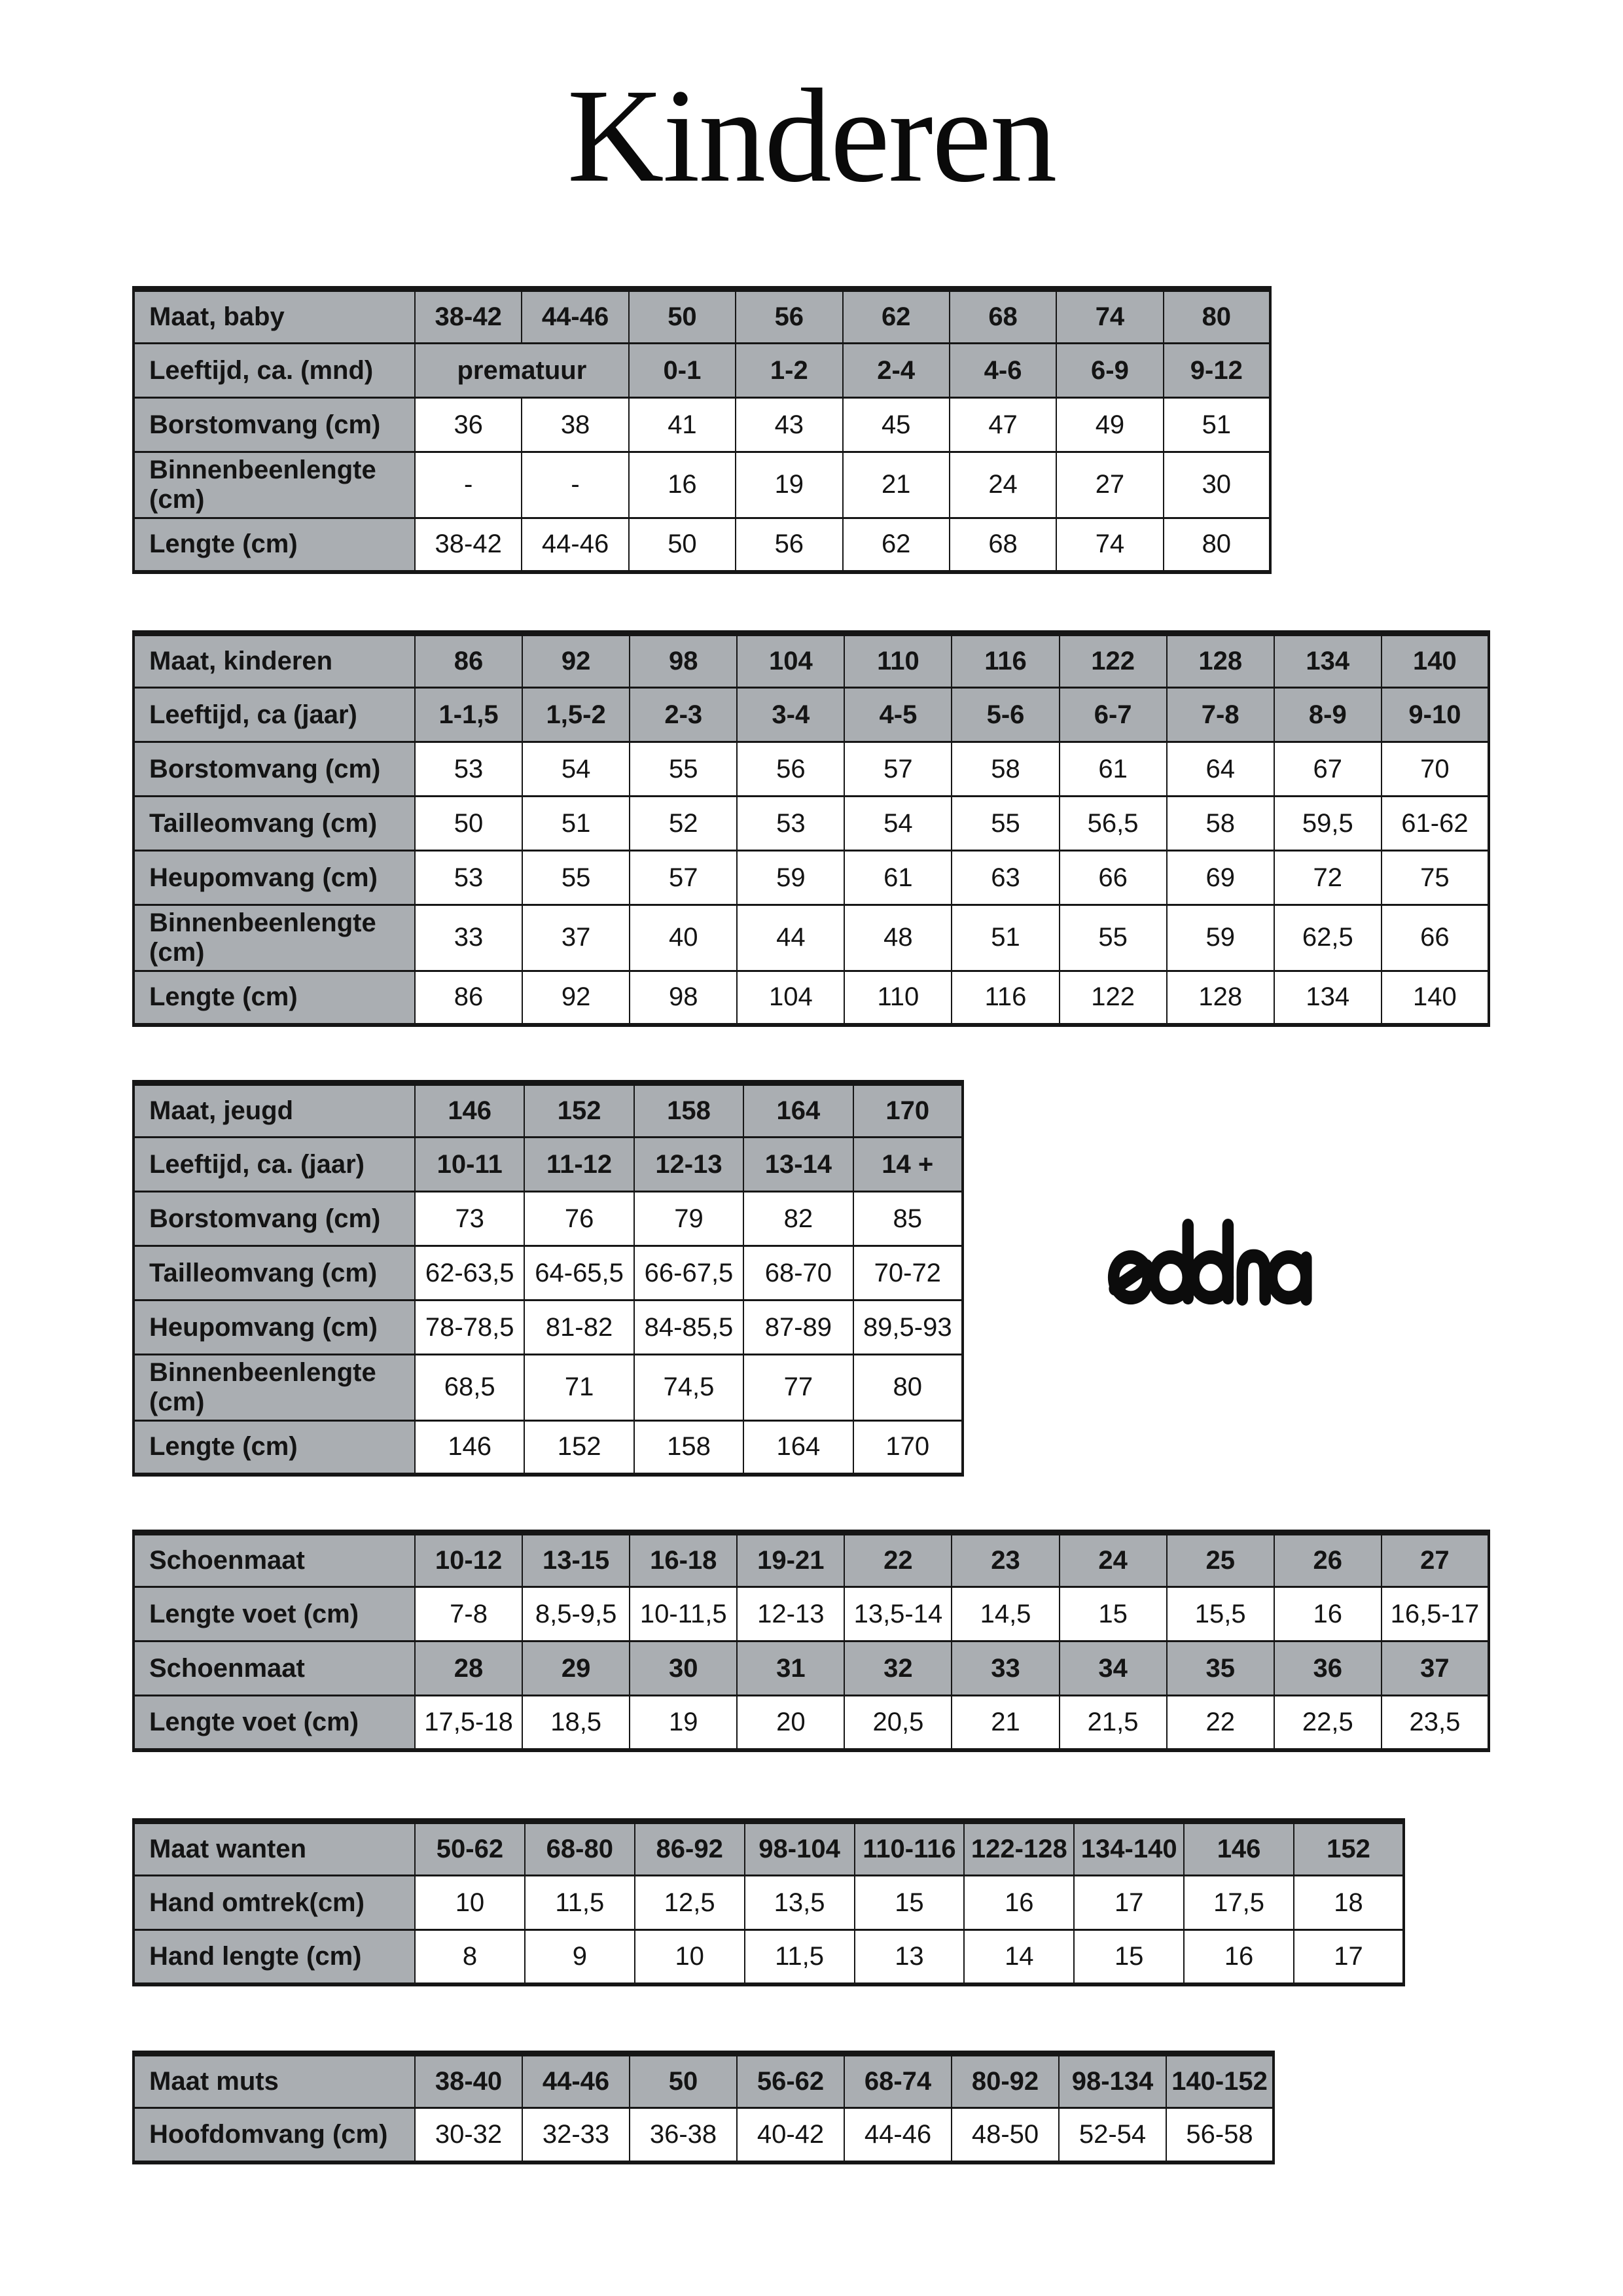 The image size is (1623, 2296). I want to click on cell: 55, so click(1113, 938).